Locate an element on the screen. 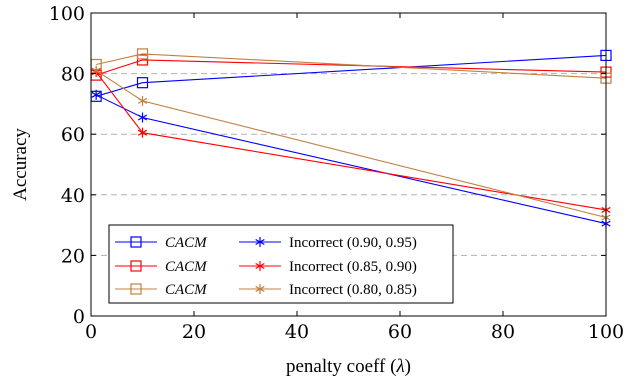 Image resolution: width=626 pixels, height=379 pixels. legend-label-5: Incorrect (0.80, 0.85) is located at coordinates (353, 290).